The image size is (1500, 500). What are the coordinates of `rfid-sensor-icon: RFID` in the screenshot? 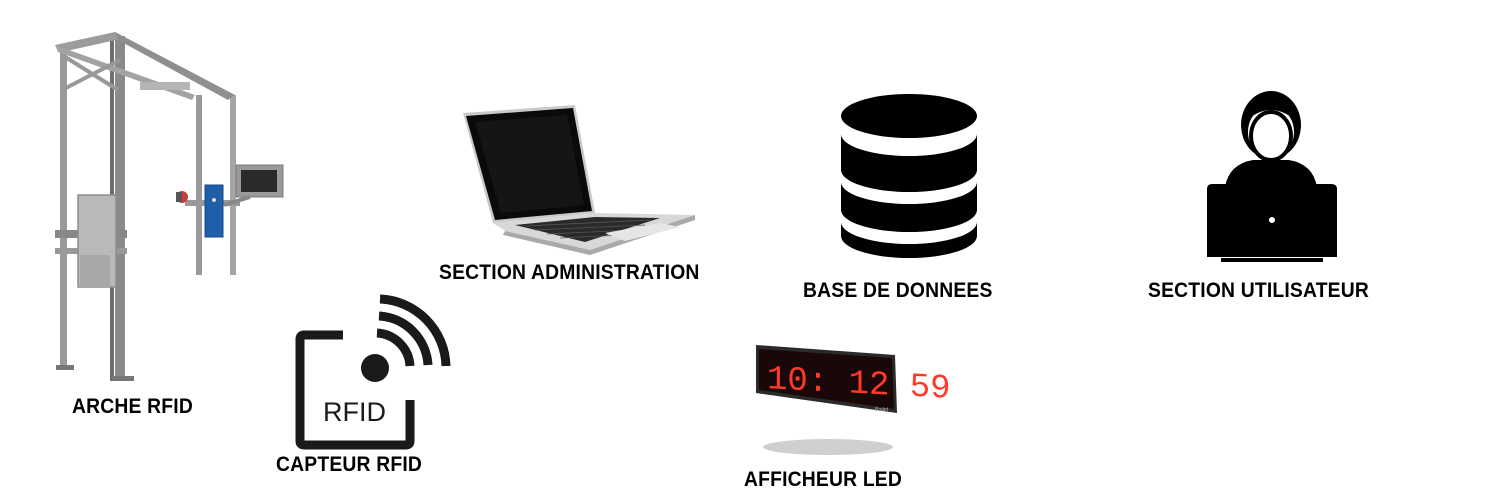 It's located at (373, 372).